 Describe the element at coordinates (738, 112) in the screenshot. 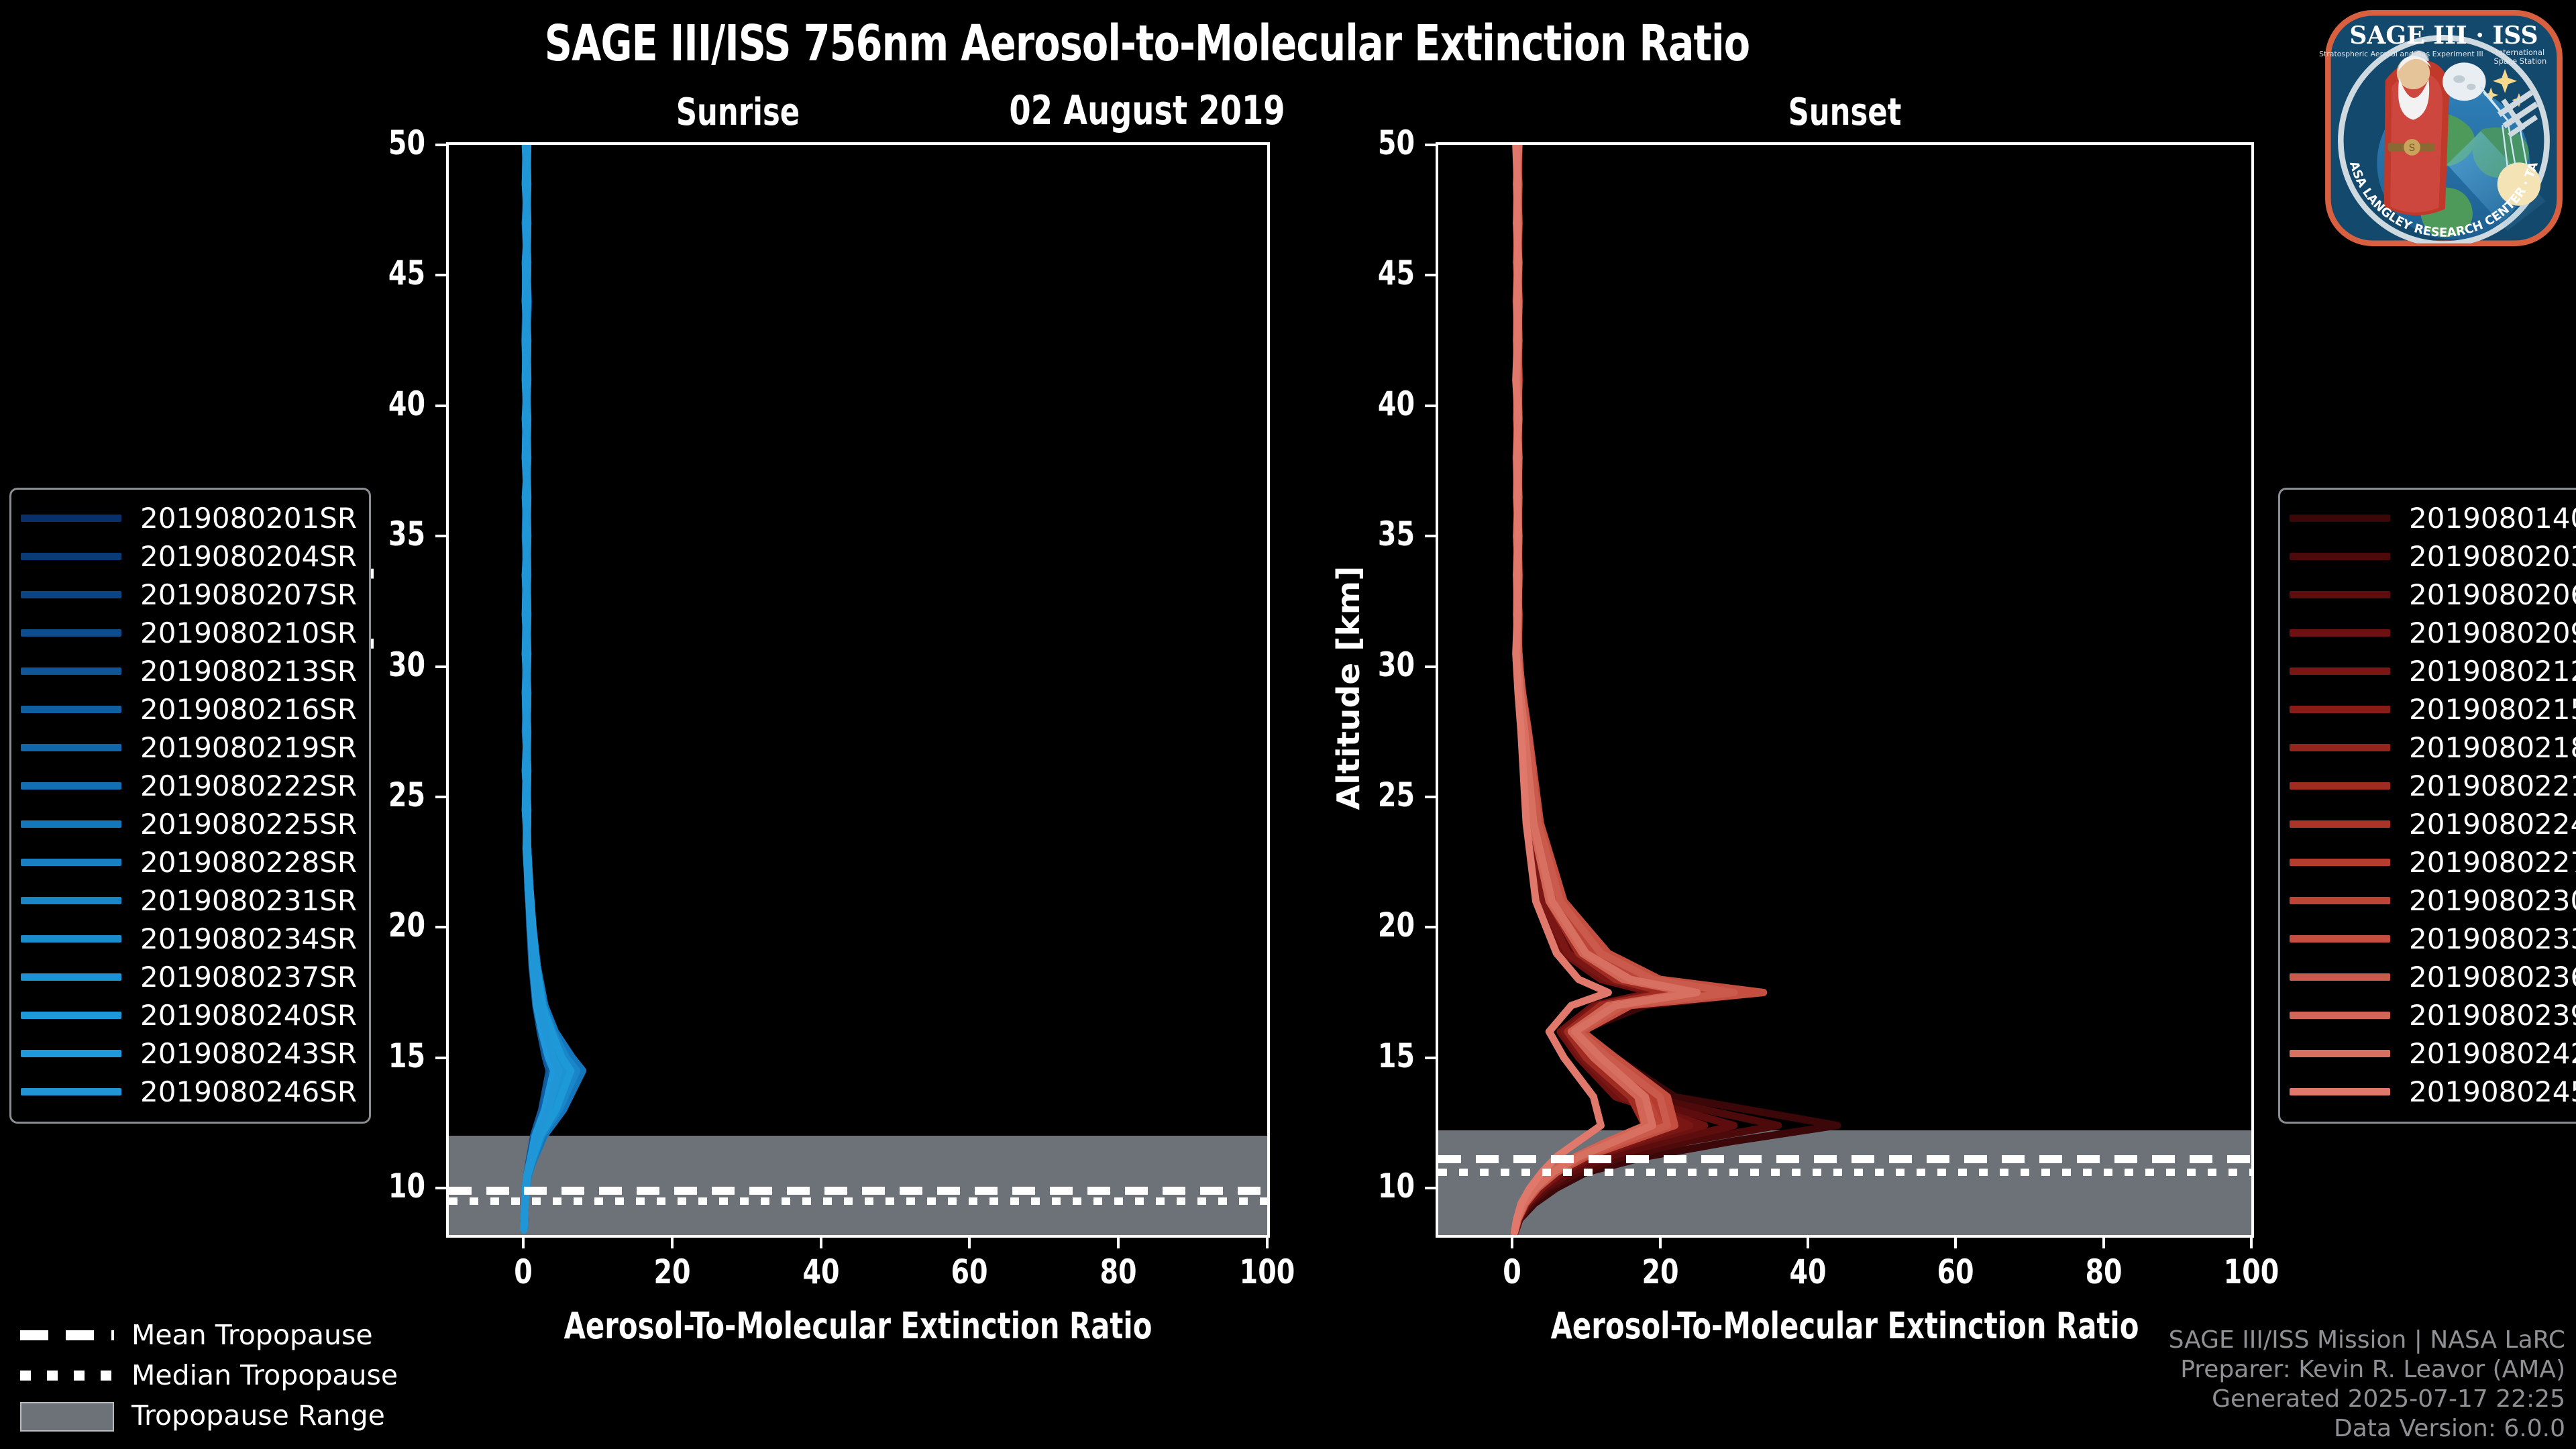

I see `sunrise-panel-title: Sunrise` at that location.